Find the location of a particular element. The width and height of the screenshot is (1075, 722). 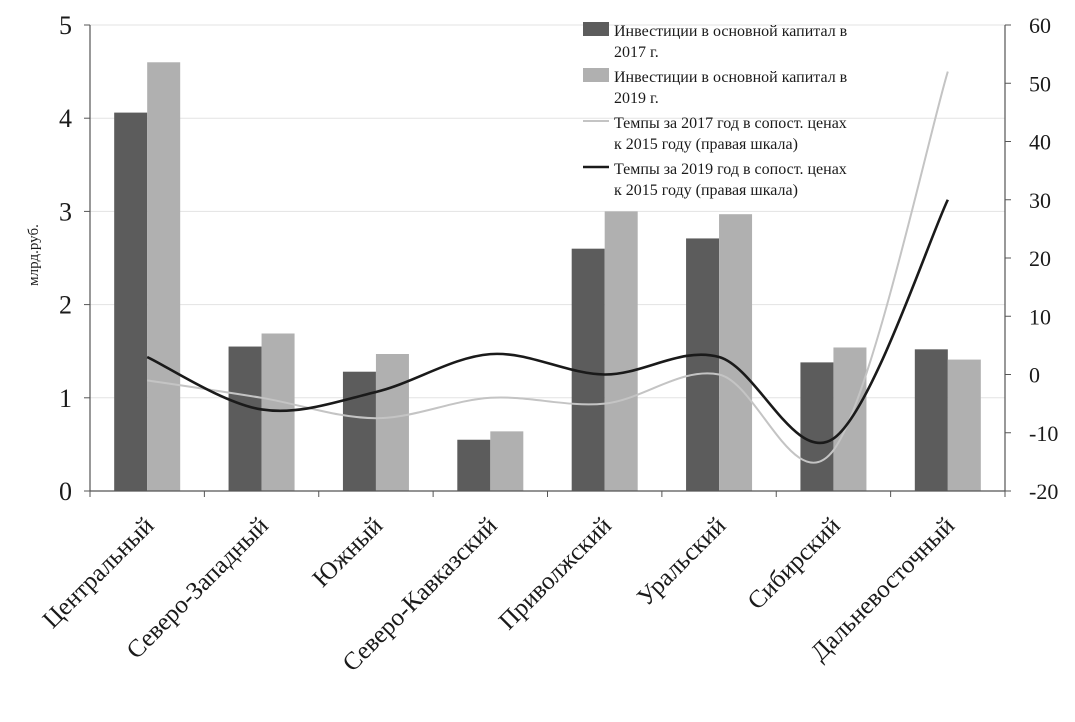

y-tick-label: 1 is located at coordinates (65, 398).